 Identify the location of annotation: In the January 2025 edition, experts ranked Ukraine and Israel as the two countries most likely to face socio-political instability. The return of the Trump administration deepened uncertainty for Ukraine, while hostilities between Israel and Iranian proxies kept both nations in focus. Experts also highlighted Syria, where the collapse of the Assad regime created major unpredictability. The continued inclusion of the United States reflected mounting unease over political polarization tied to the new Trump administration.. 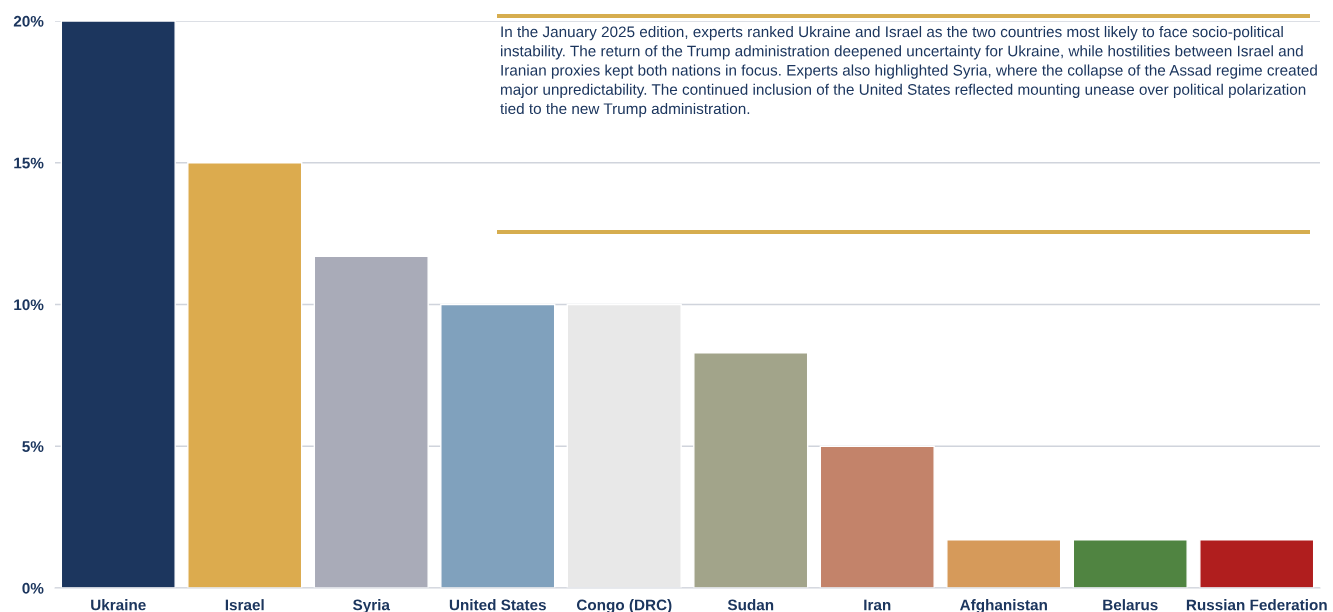
(908, 72).